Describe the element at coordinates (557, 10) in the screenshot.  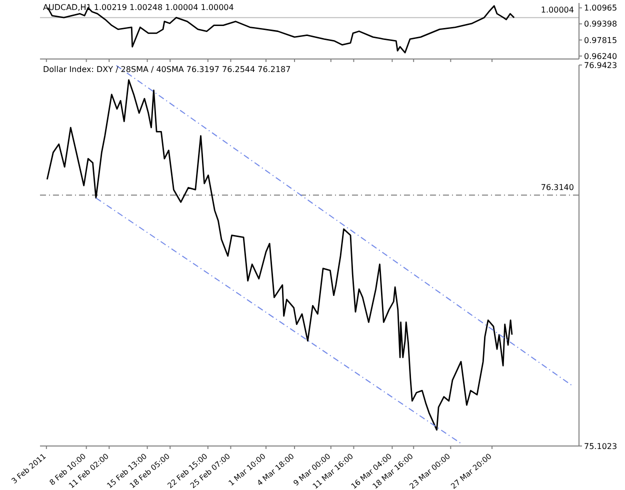
I see `ref-line-label: 1.00004` at that location.